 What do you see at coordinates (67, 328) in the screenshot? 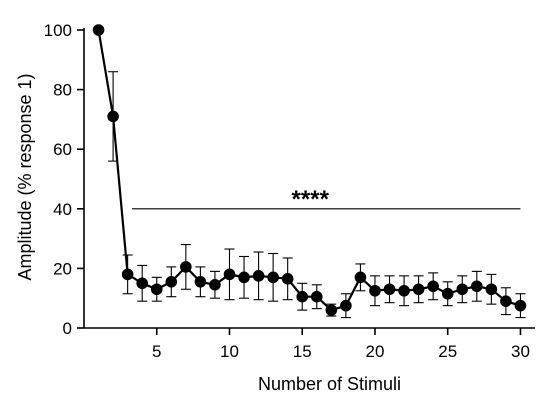
I see `y-tick-label: 0` at bounding box center [67, 328].